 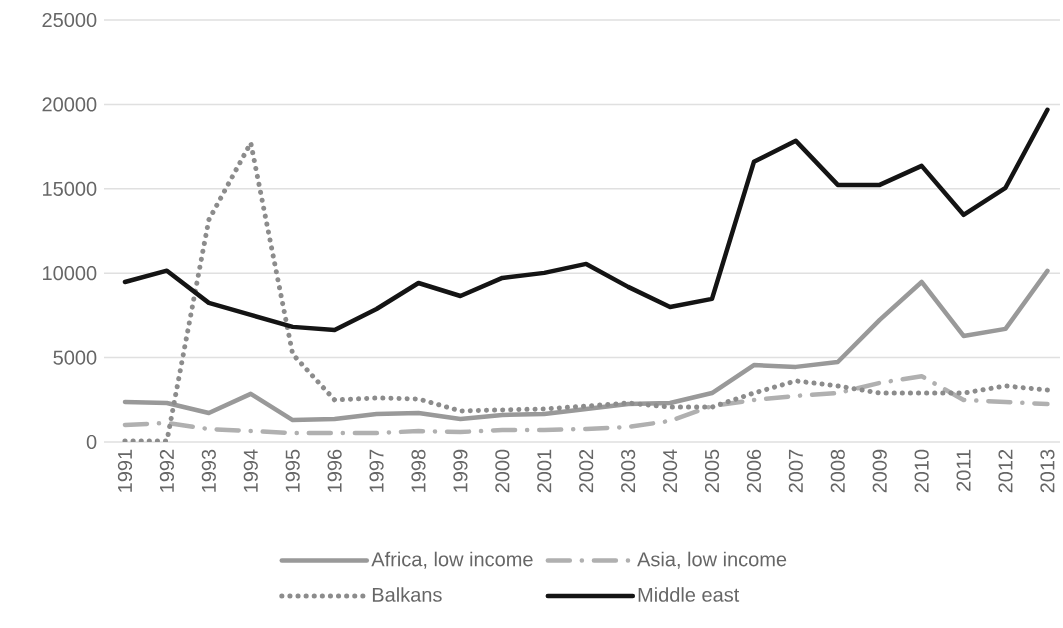 What do you see at coordinates (407, 594) in the screenshot?
I see `legend-label: Balkans` at bounding box center [407, 594].